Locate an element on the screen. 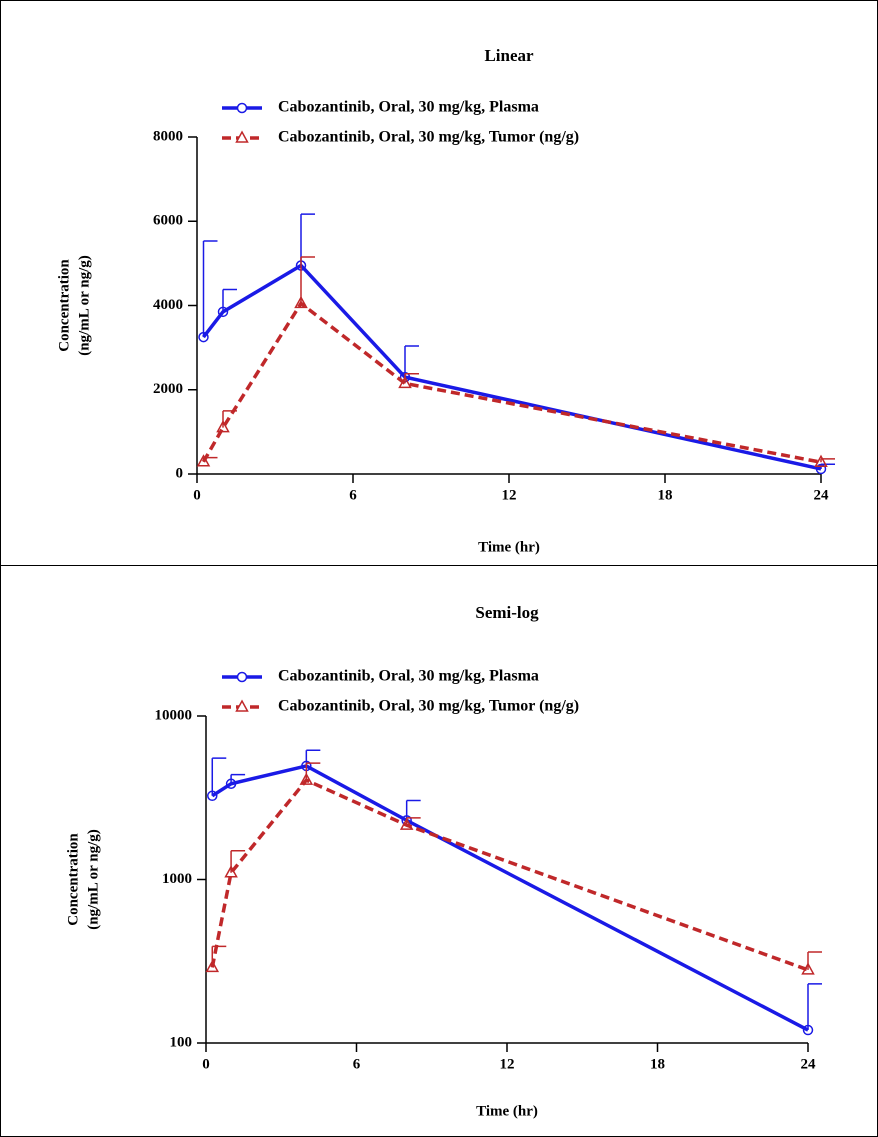 This screenshot has height=1137, width=878. chart-title: Linear is located at coordinates (509, 55).